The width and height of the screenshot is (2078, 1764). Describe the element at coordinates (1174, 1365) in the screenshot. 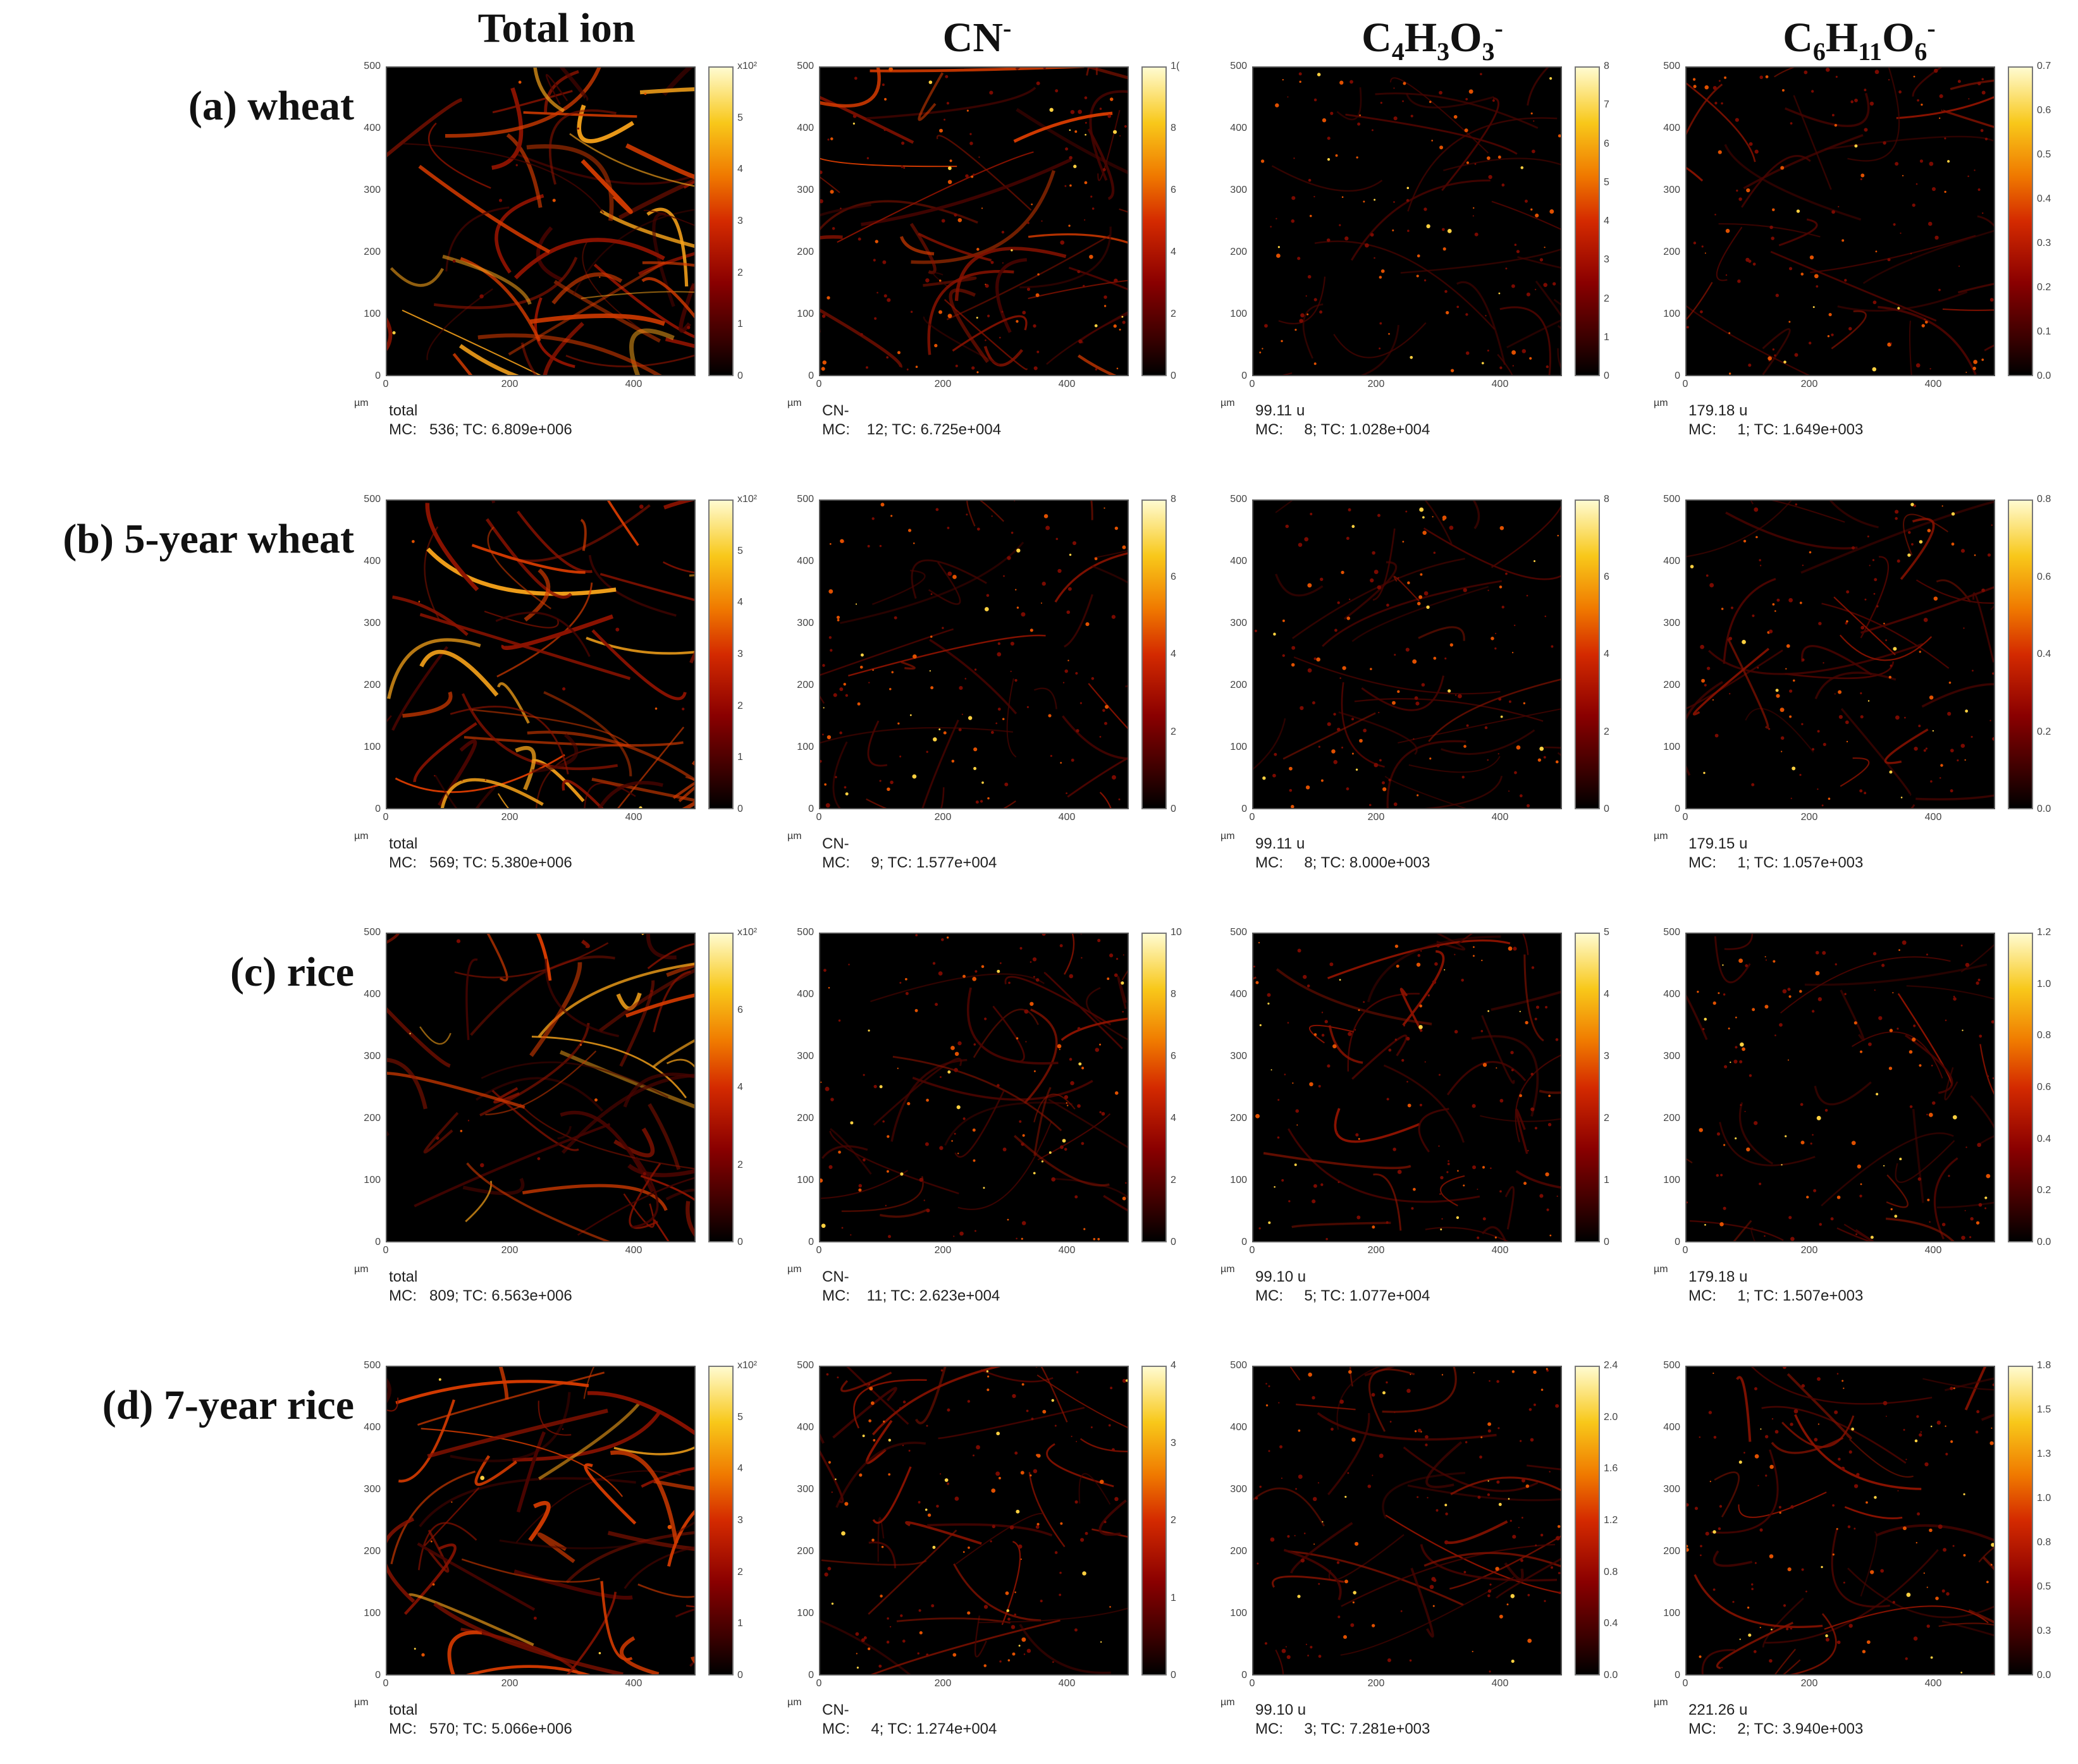

I see `colorbar-tick-label: 4` at that location.